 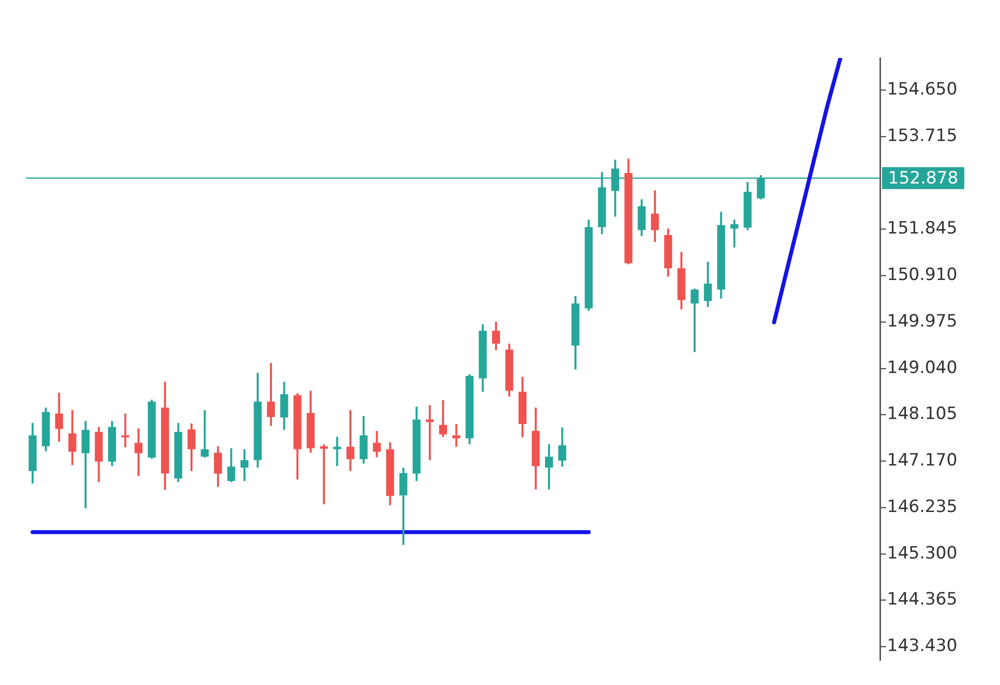 What do you see at coordinates (922, 414) in the screenshot?
I see `y-tick-label: 148.105` at bounding box center [922, 414].